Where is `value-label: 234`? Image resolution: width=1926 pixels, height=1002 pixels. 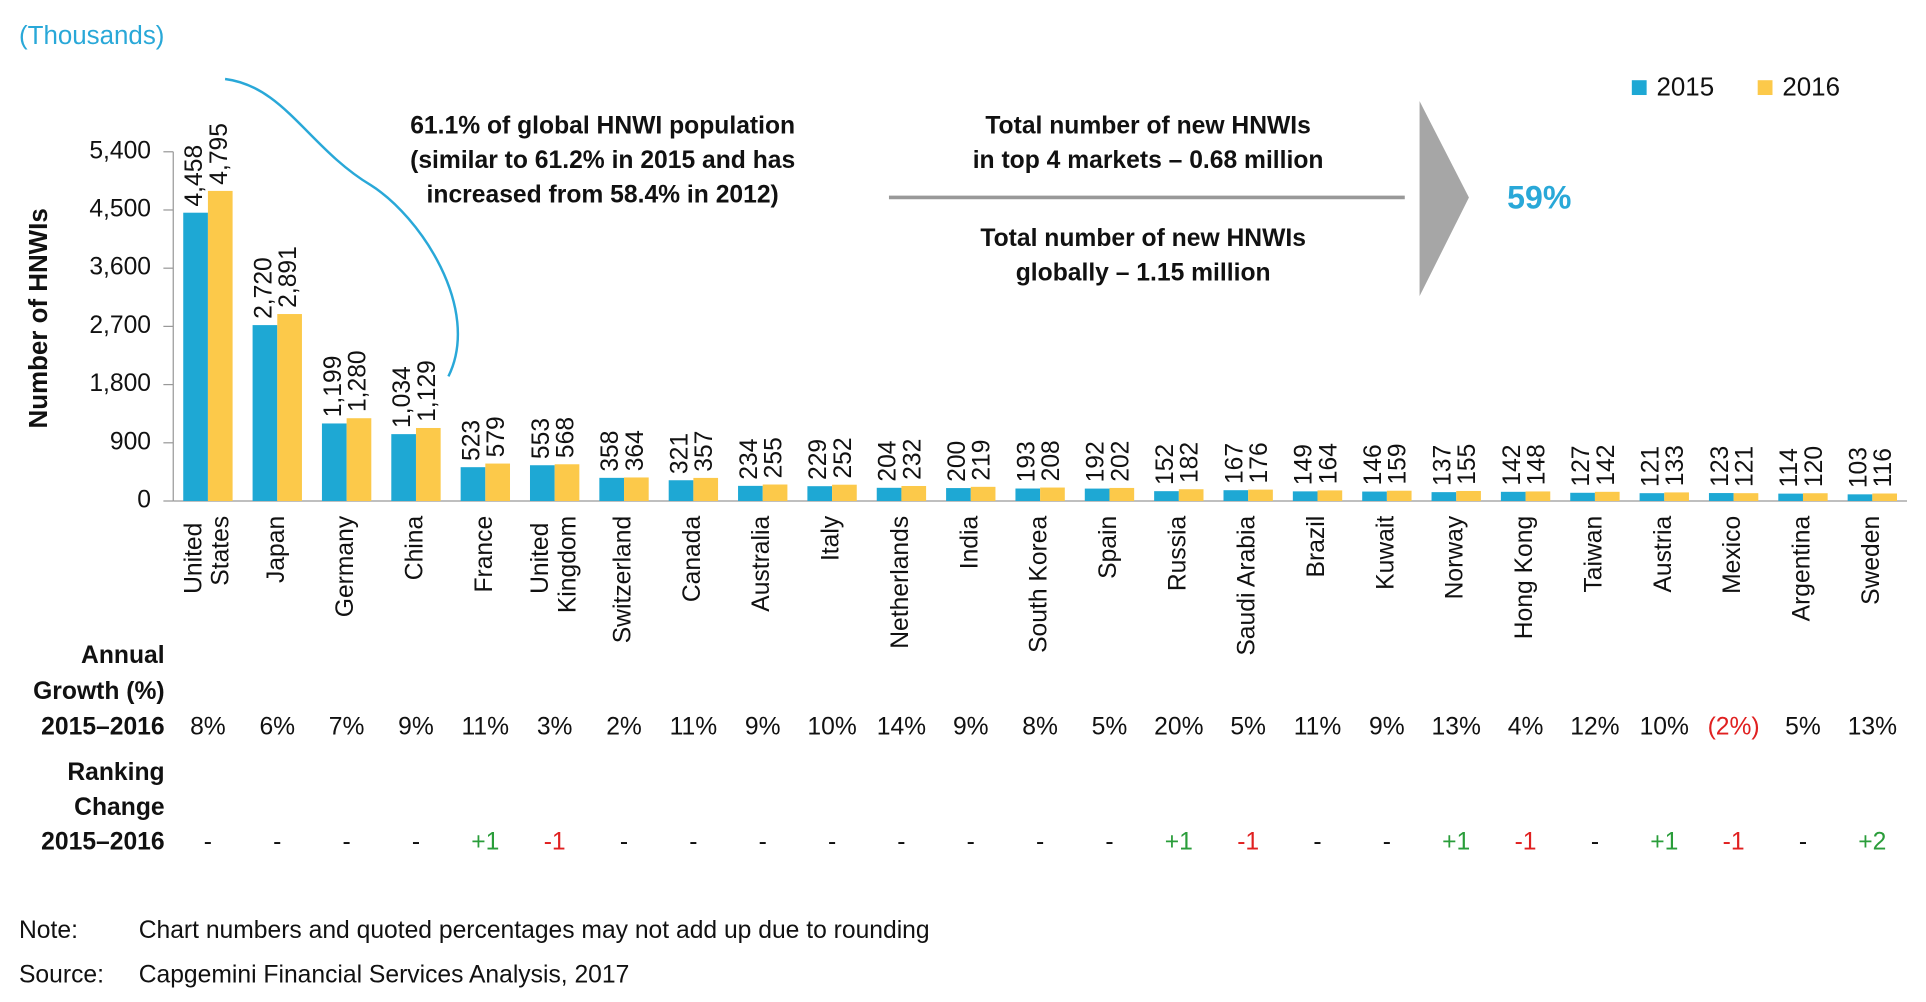 value-label: 234 is located at coordinates (749, 459).